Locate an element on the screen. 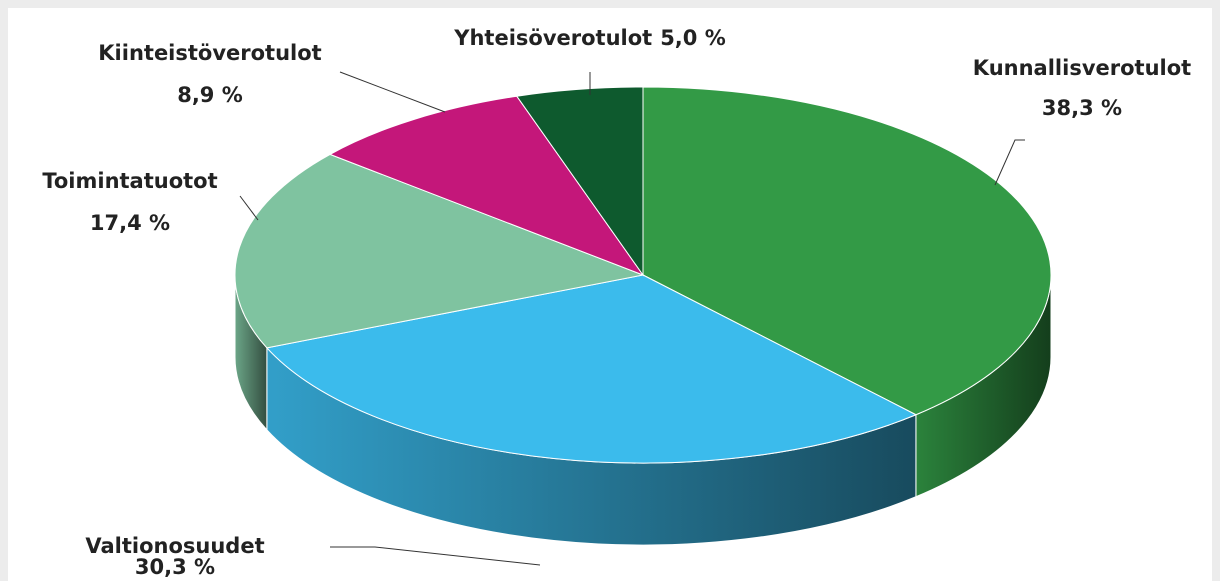  label-value: 8,9 % is located at coordinates (210, 95).